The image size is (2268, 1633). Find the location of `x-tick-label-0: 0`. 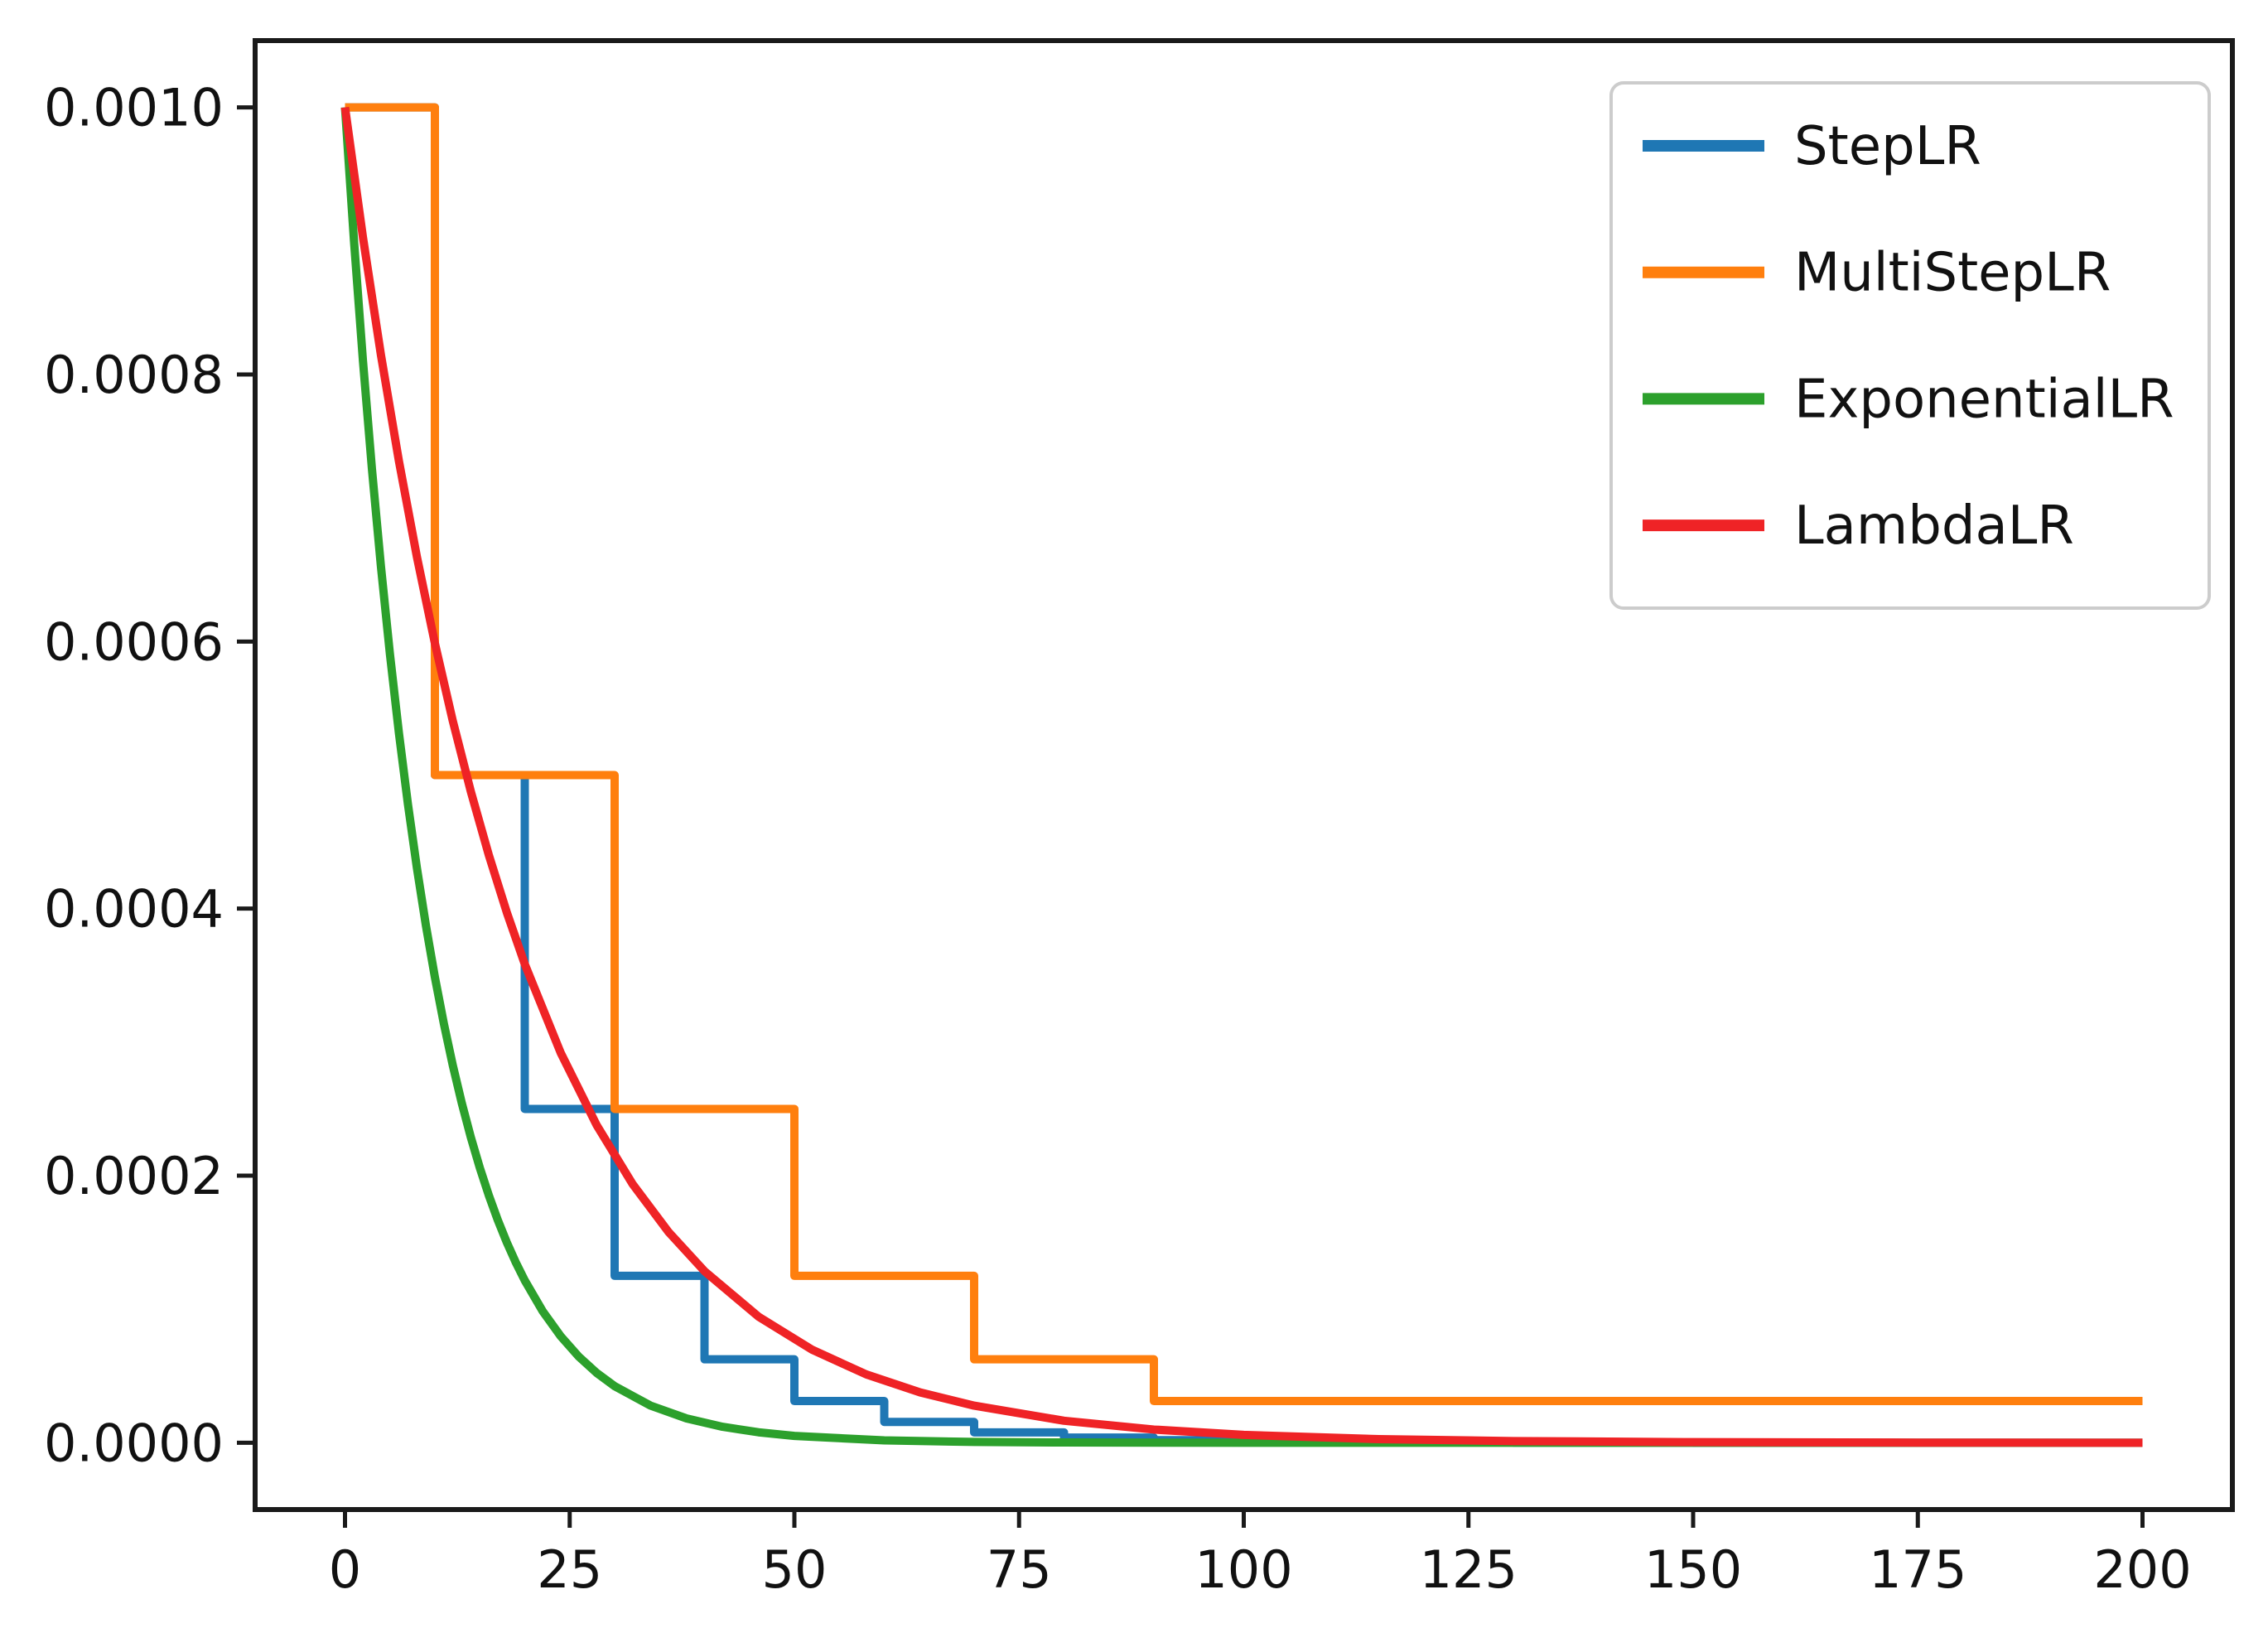

x-tick-label-0: 0 is located at coordinates (345, 1569).